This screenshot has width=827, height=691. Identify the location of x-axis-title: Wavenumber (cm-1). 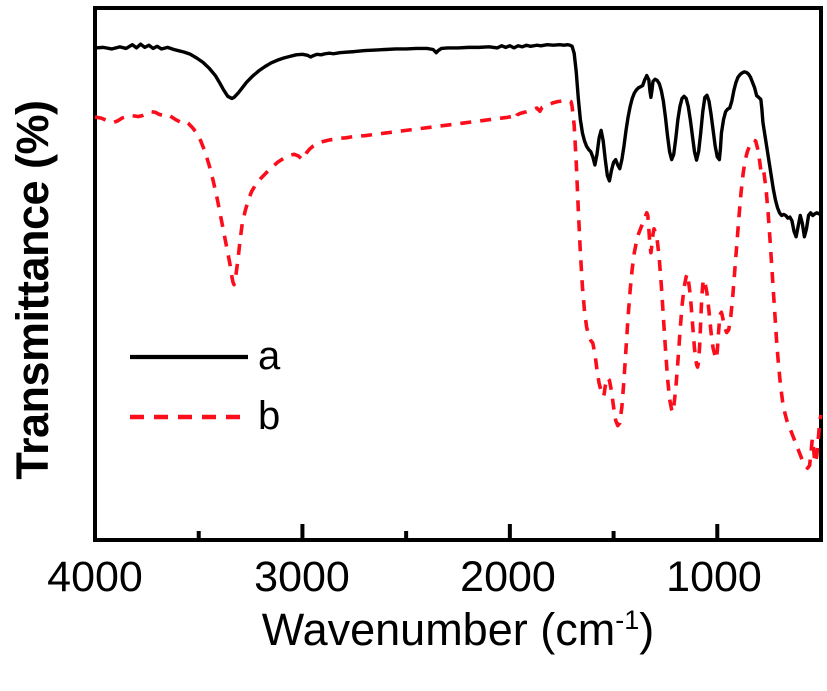
(458, 630).